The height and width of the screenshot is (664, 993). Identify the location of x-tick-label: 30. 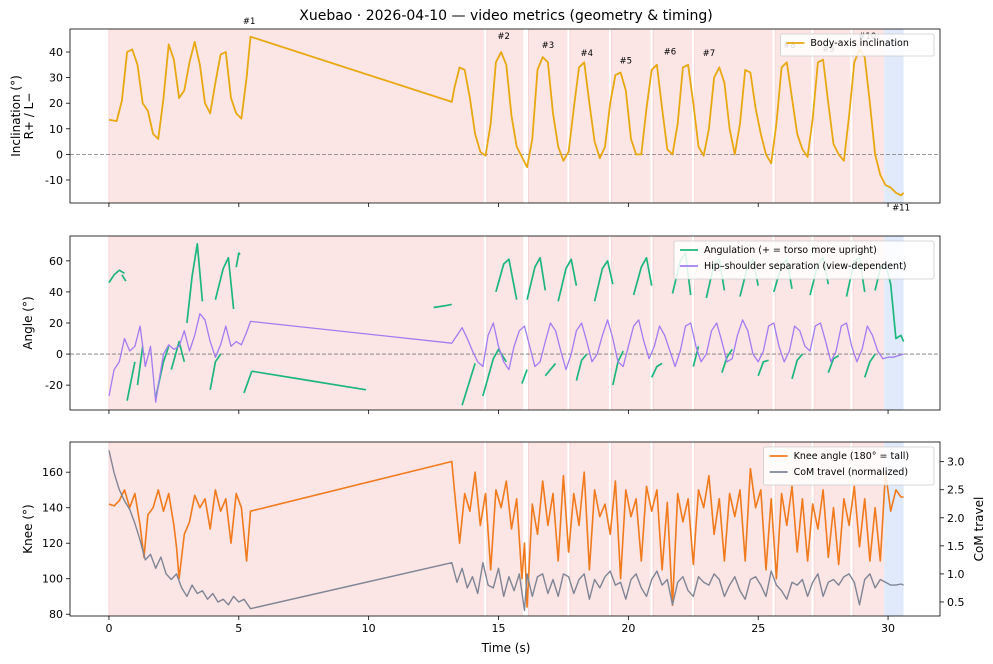
(888, 628).